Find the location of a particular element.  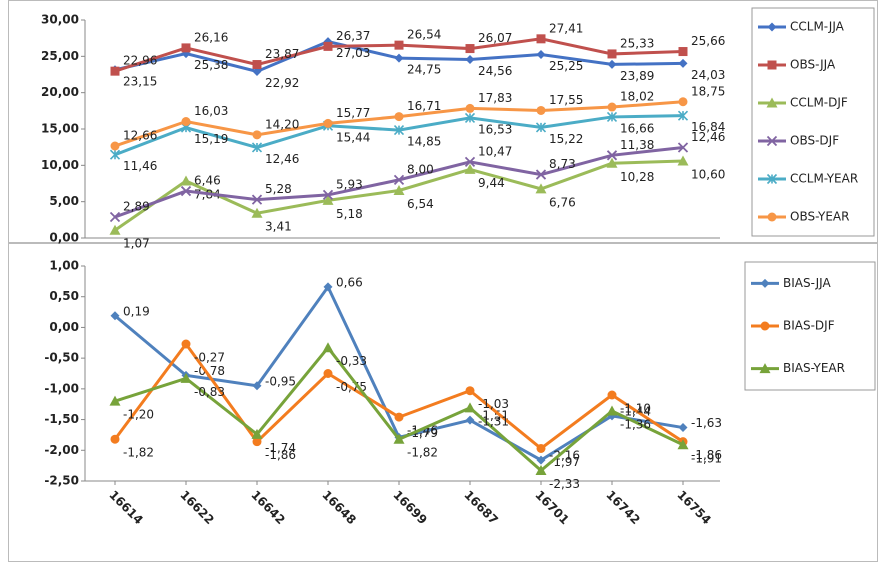

data-label: 16,84 is located at coordinates (708, 127).